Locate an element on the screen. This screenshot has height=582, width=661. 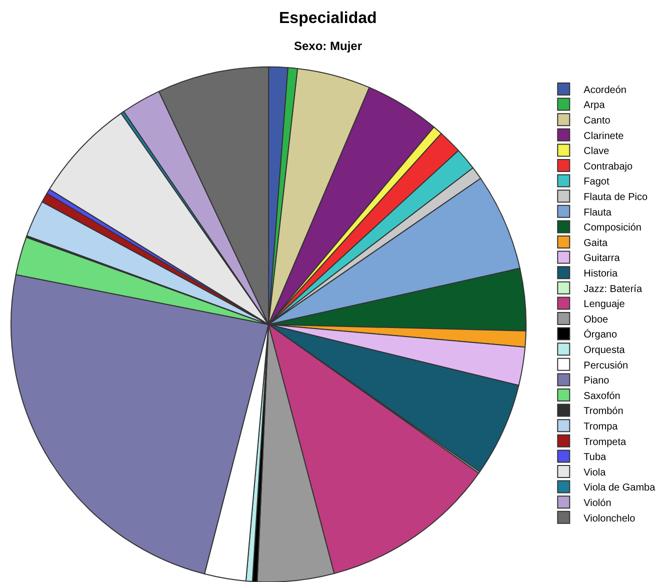
legend-label: Viola is located at coordinates (595, 472).